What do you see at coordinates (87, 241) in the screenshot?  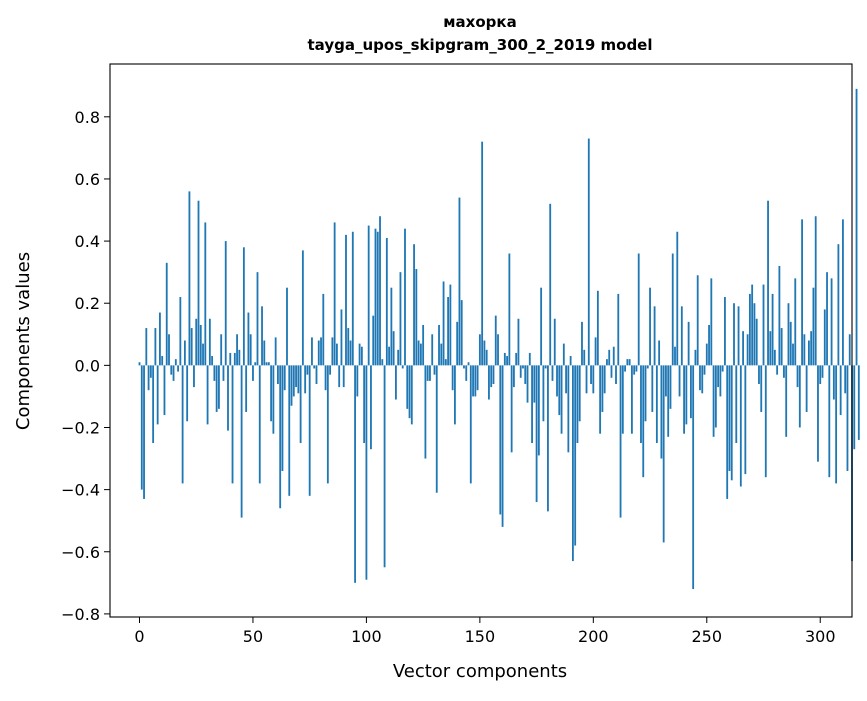 I see `y-tick-label: 0.4` at bounding box center [87, 241].